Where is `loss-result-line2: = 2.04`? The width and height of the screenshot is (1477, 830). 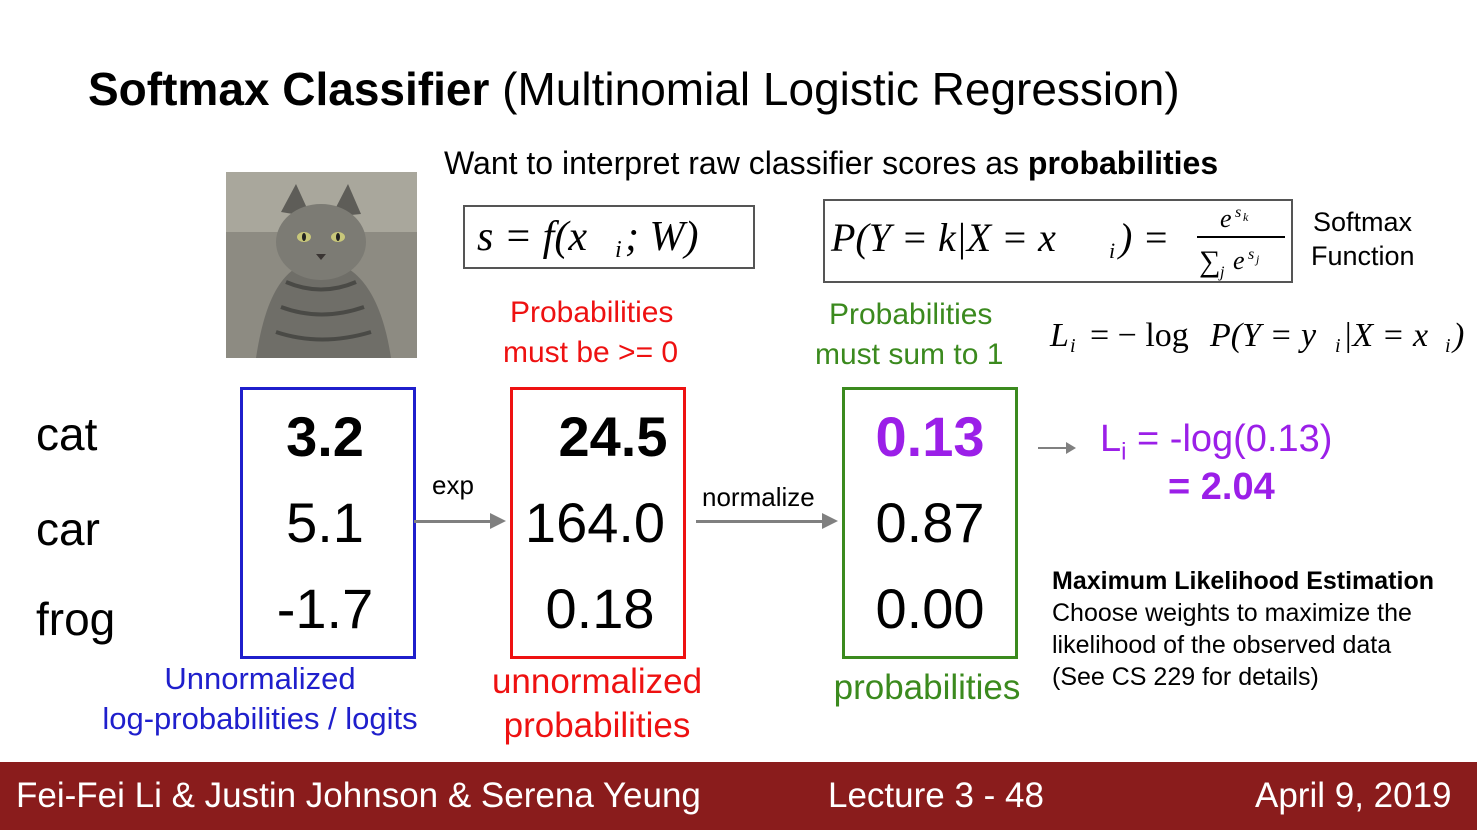
loss-result-line2: = 2.04 is located at coordinates (1221, 487).